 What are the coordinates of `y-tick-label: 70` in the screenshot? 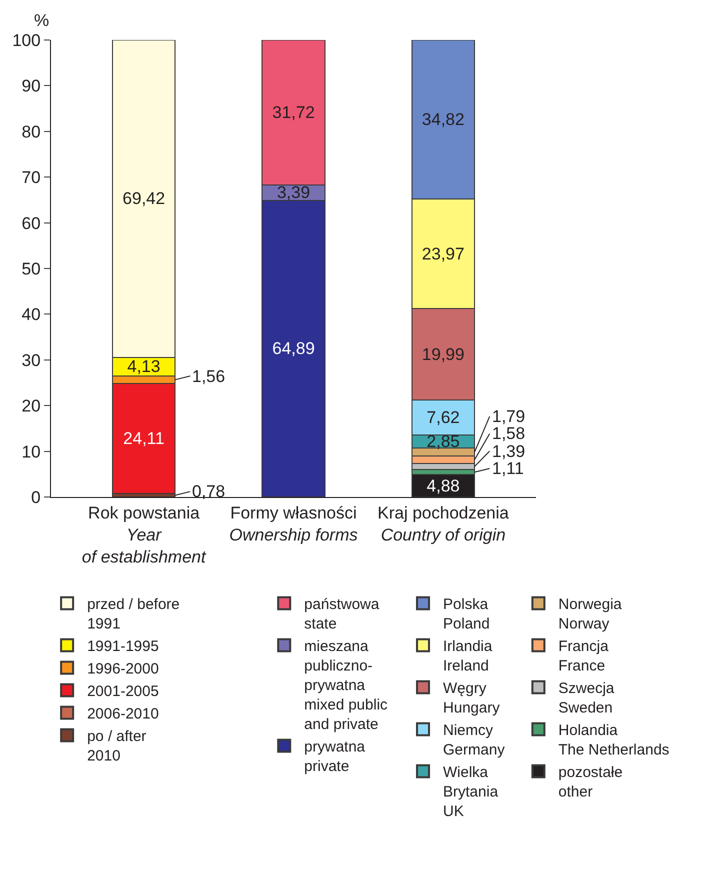 It's located at (31, 178).